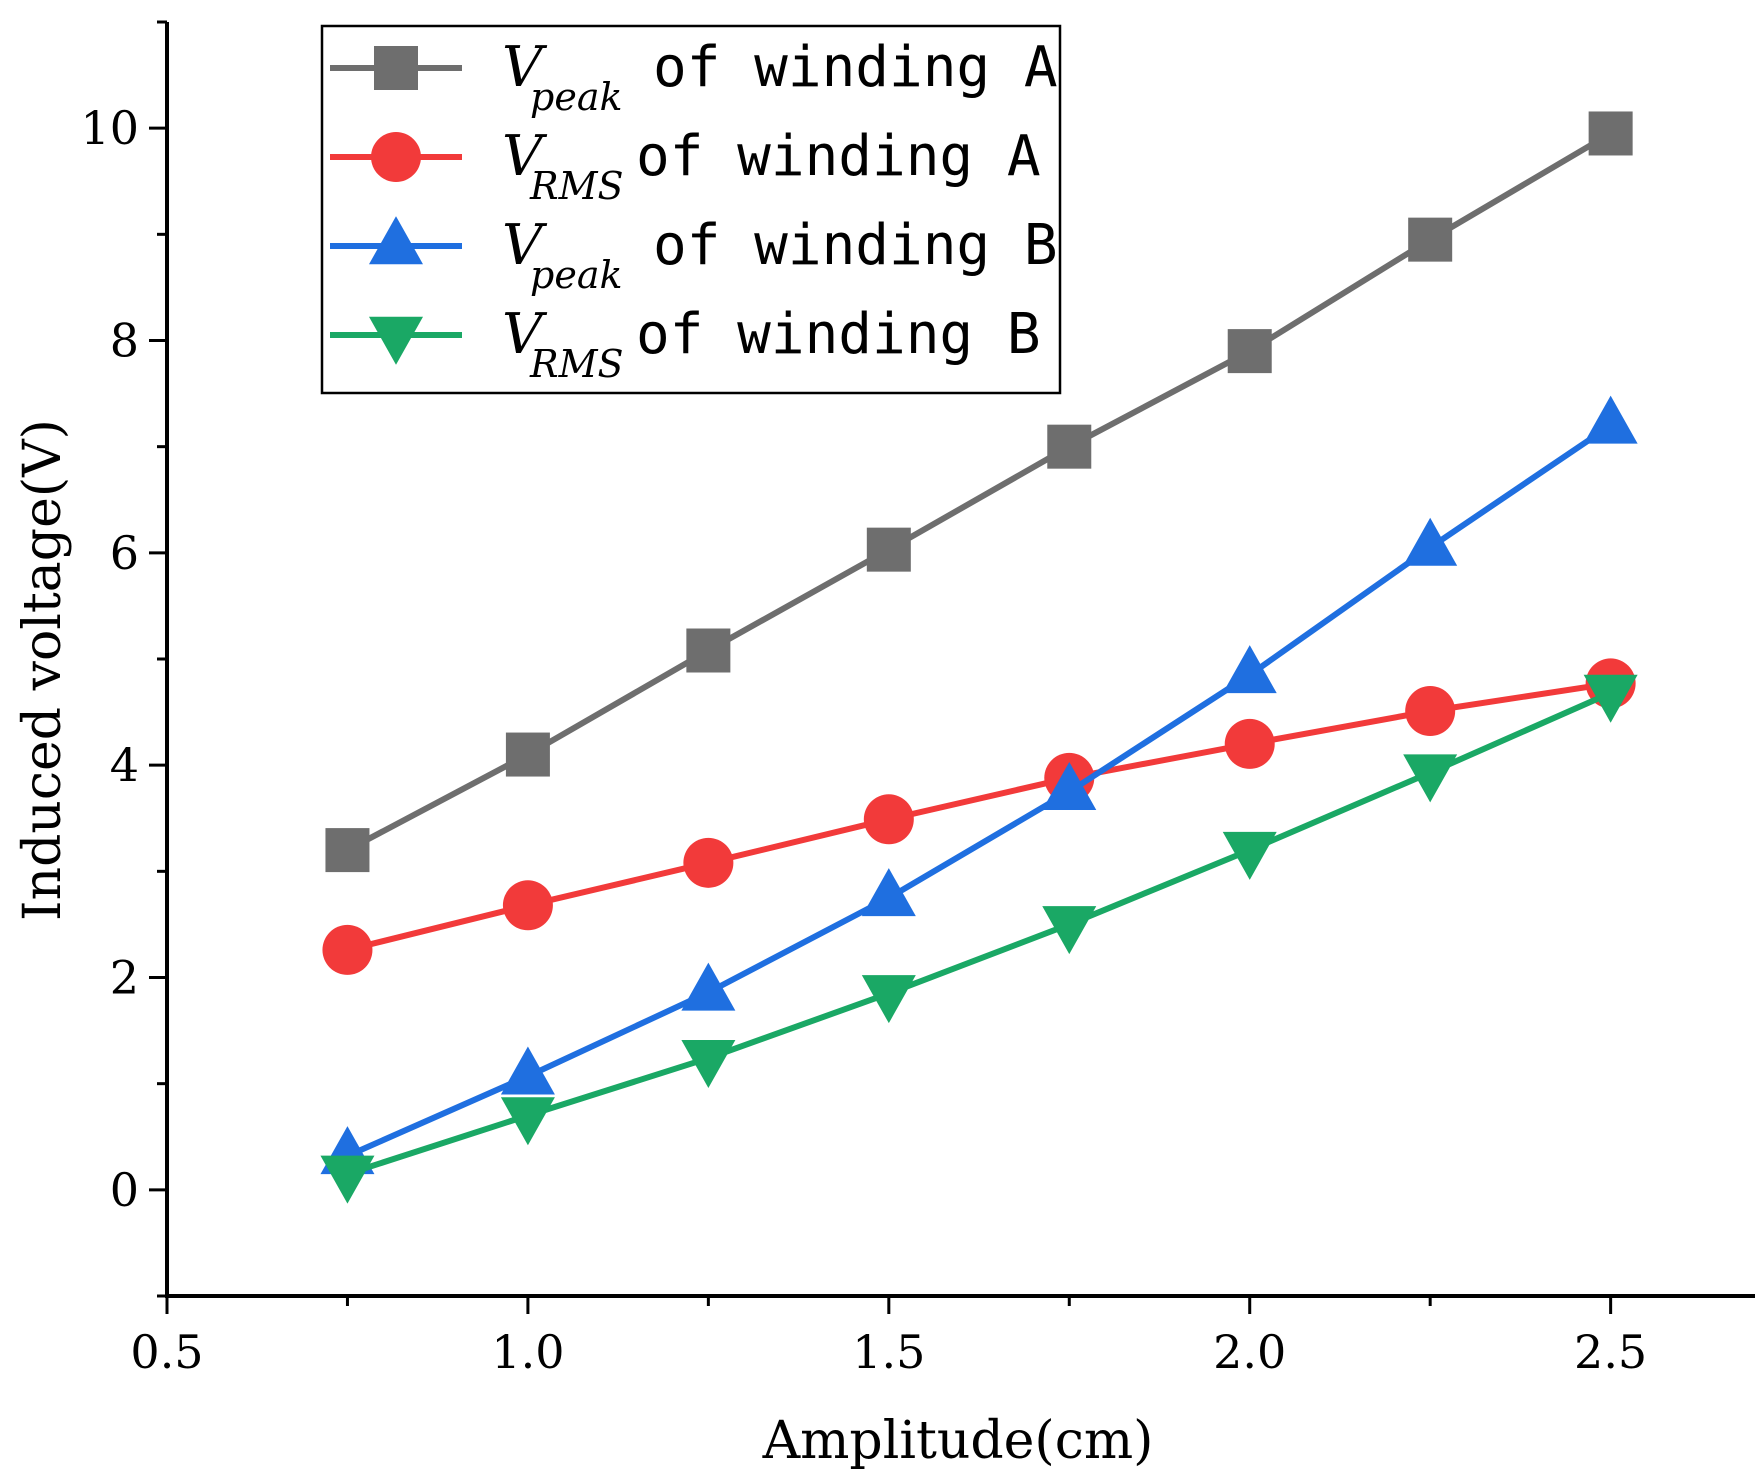  Describe the element at coordinates (43, 670) in the screenshot. I see `y-axis-title: Induced voltage(V)` at that location.